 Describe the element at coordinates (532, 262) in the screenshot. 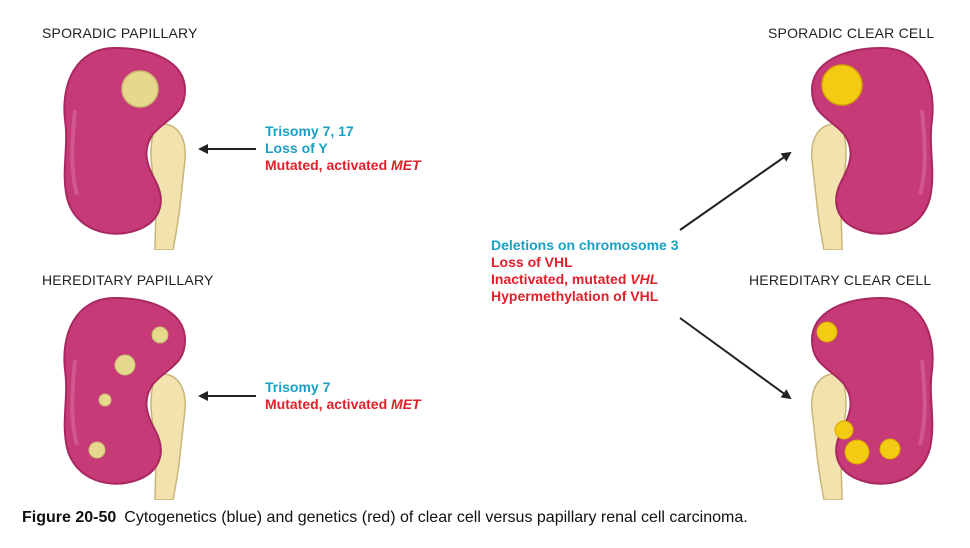

I see `genetic-note: Loss of VHL` at that location.